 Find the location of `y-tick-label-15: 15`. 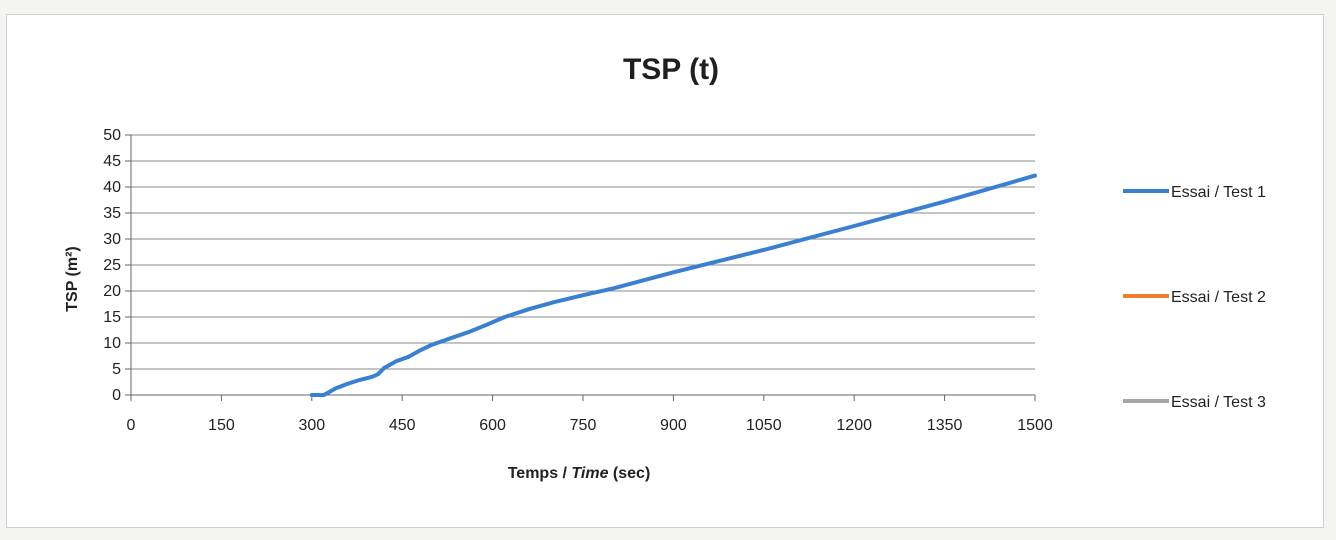

y-tick-label-15: 15 is located at coordinates (112, 317).